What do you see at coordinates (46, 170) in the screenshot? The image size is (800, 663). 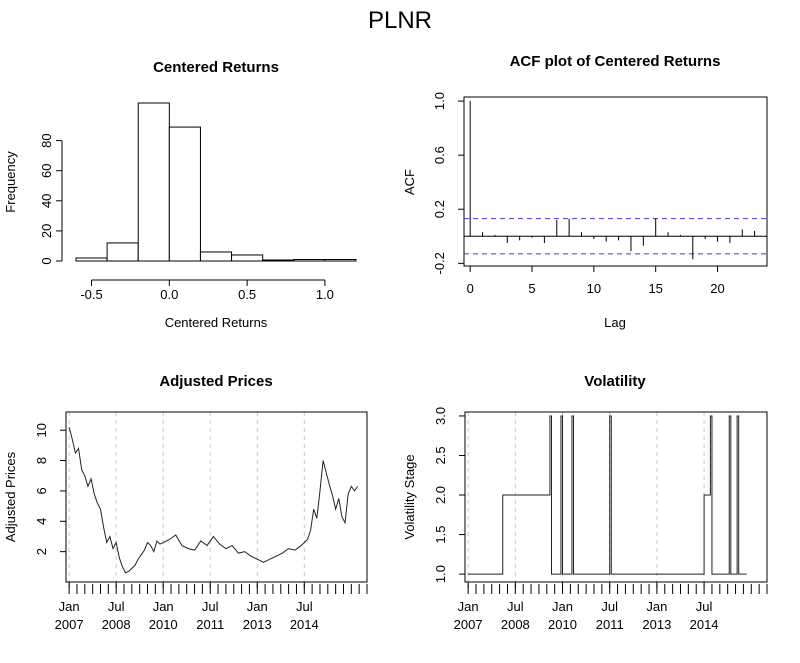 I see `histogram-y-tick-label: 60` at bounding box center [46, 170].